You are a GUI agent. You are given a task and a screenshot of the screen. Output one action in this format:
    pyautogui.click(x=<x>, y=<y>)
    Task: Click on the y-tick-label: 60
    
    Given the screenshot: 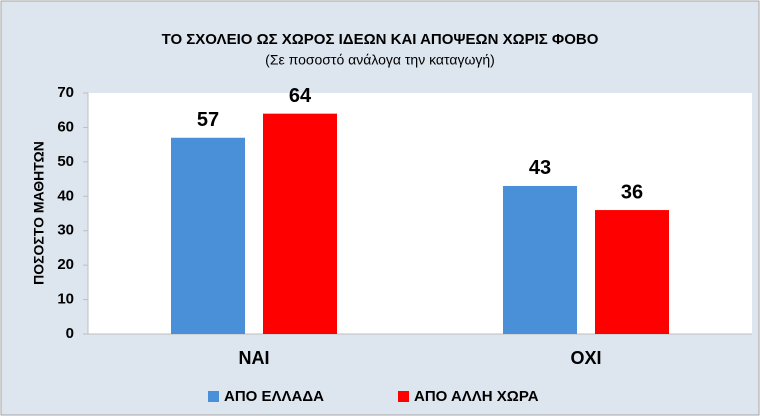 What is the action you would take?
    pyautogui.click(x=65, y=126)
    